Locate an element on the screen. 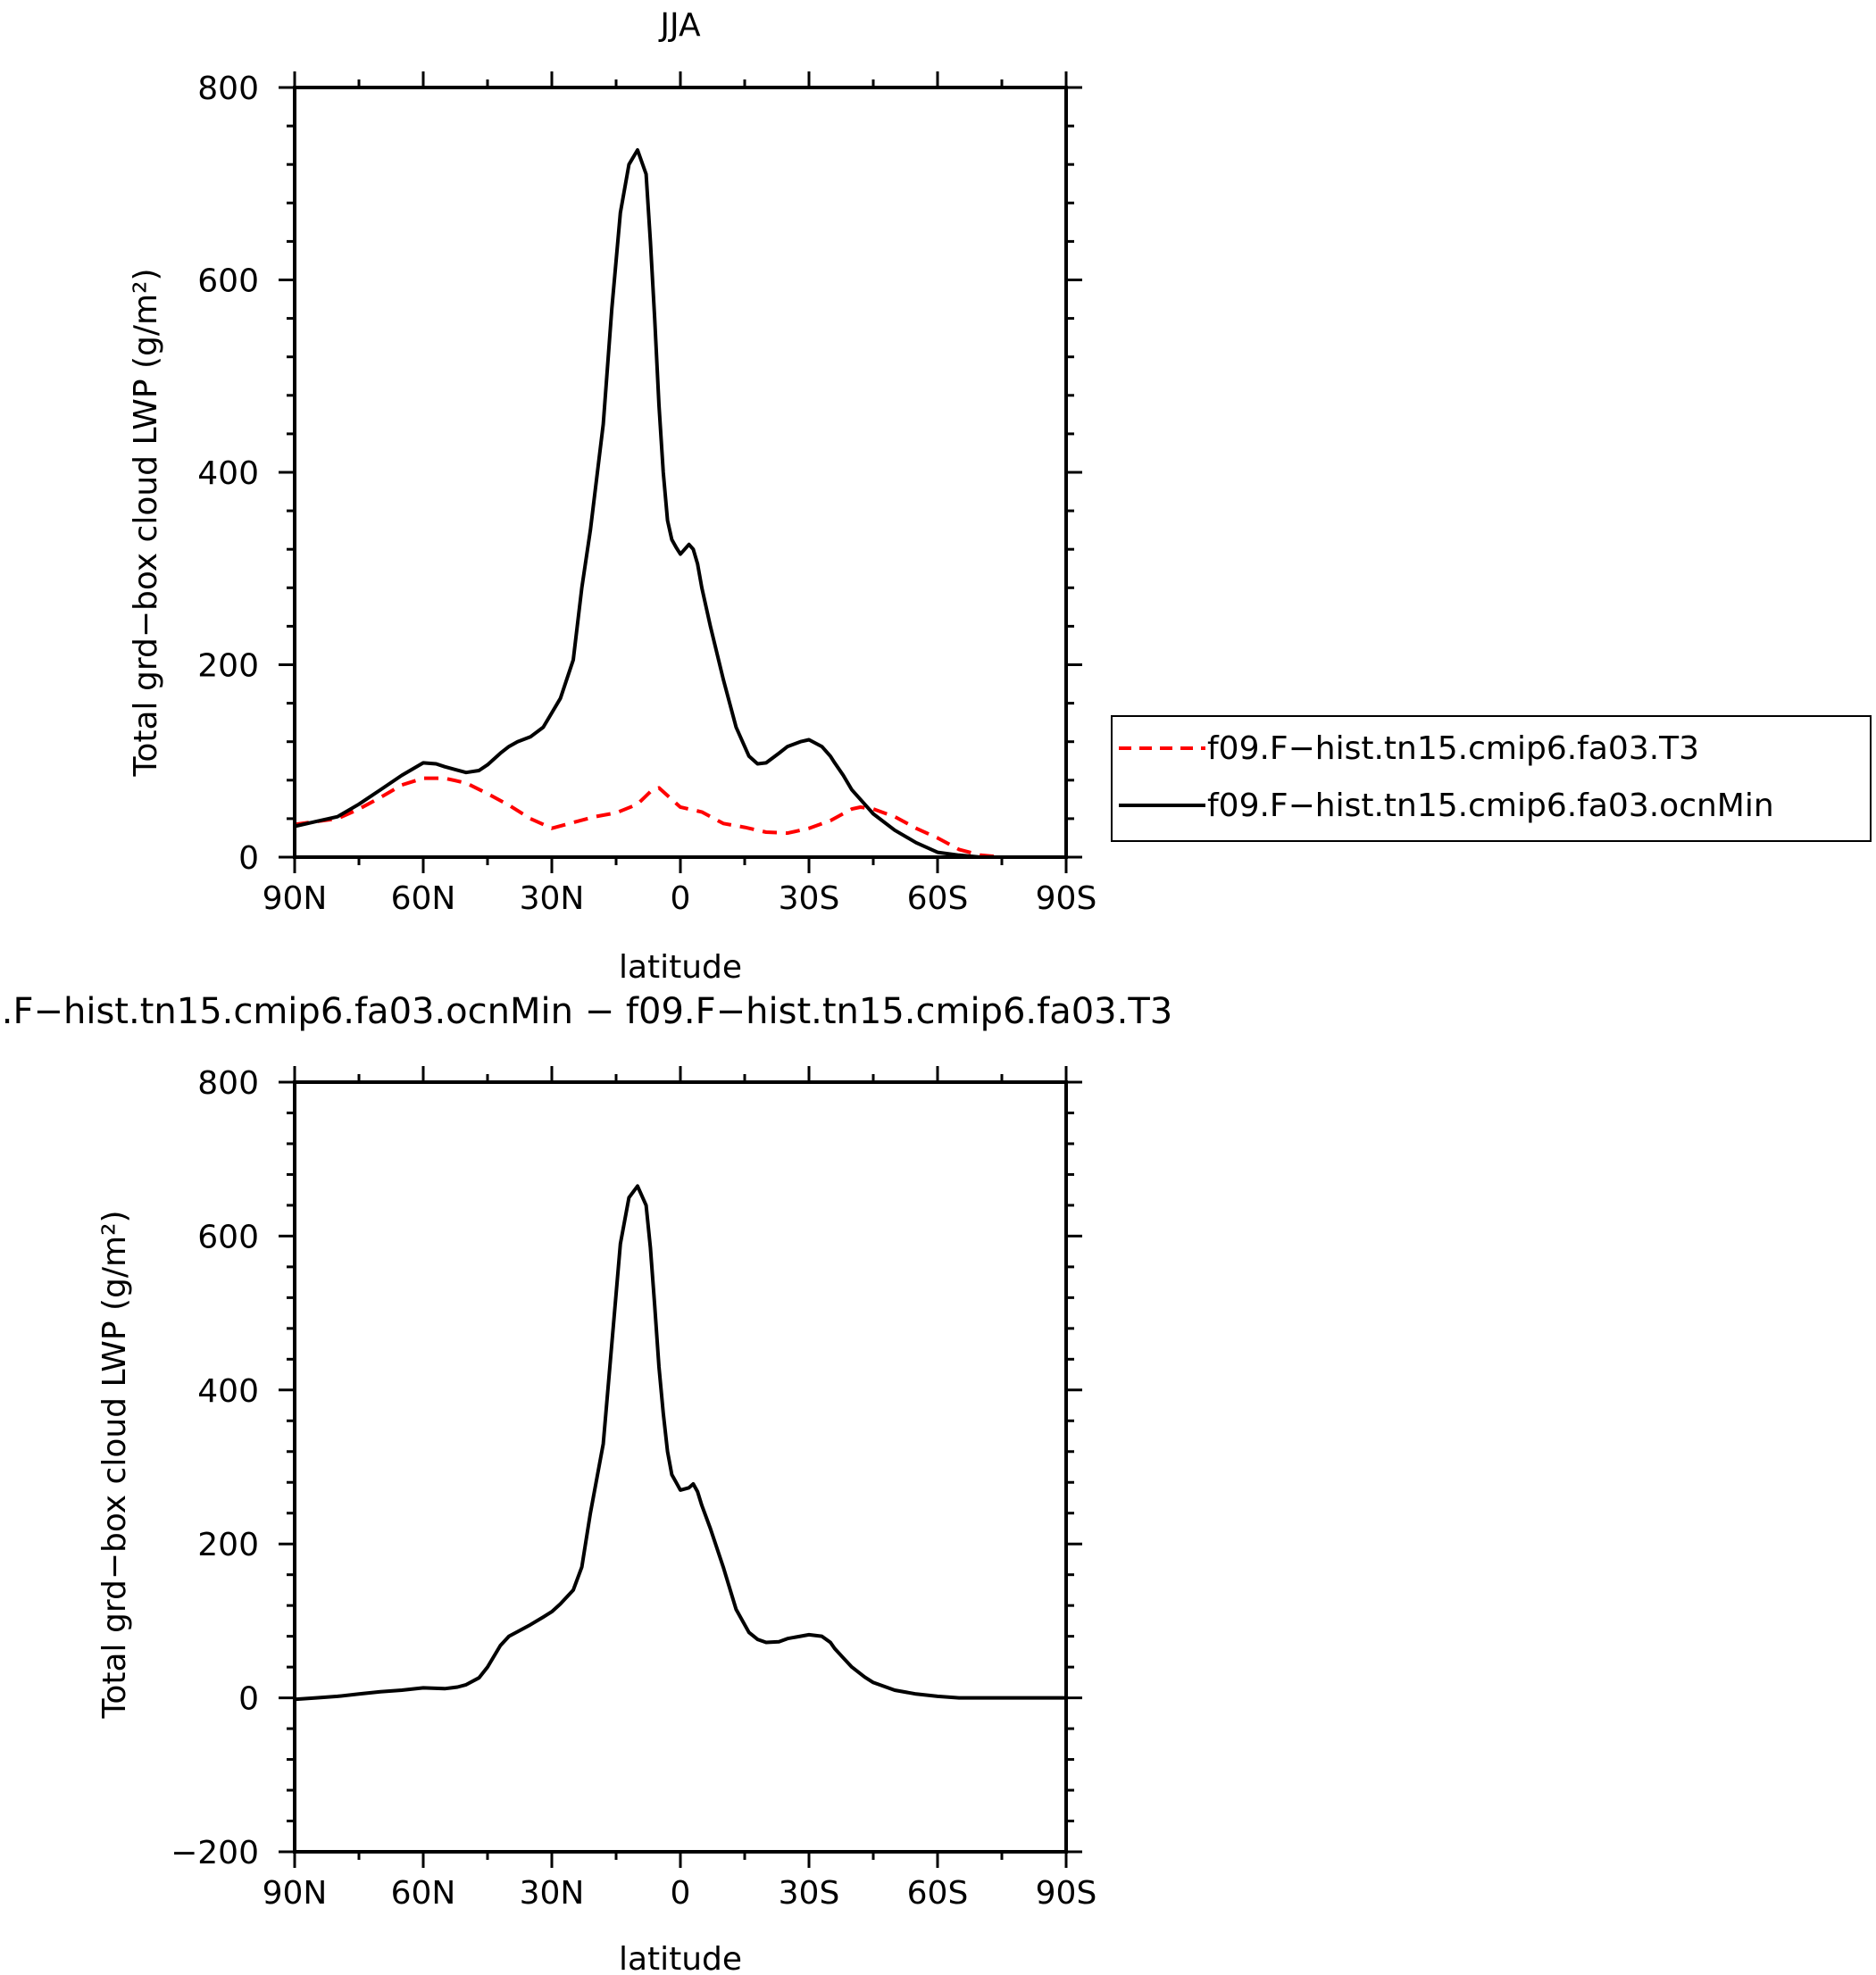  bottom-chart-x-axis-label: latitude is located at coordinates (680, 1958).